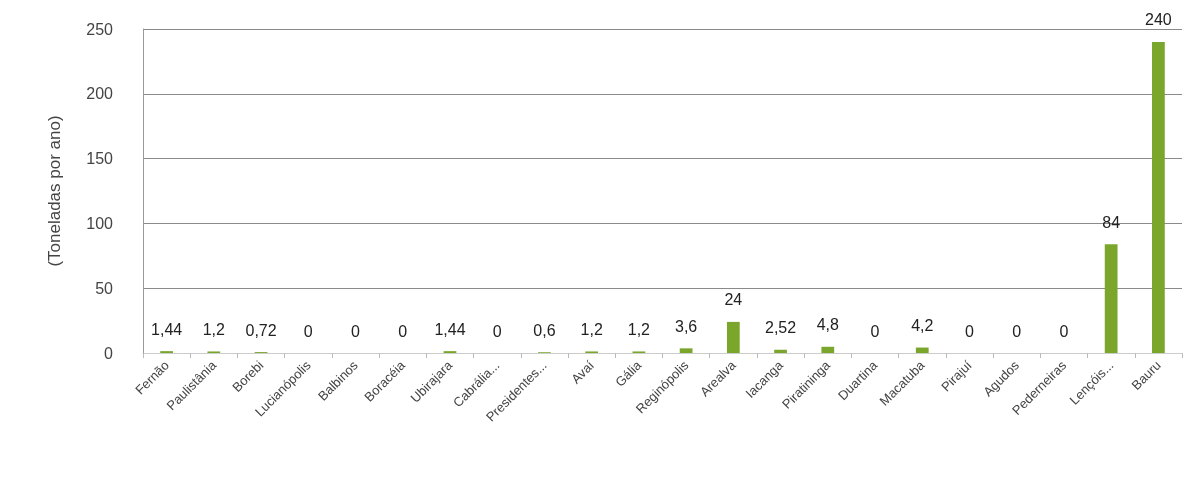 The image size is (1192, 501). What do you see at coordinates (261, 330) in the screenshot?
I see `data-label: 0,72` at bounding box center [261, 330].